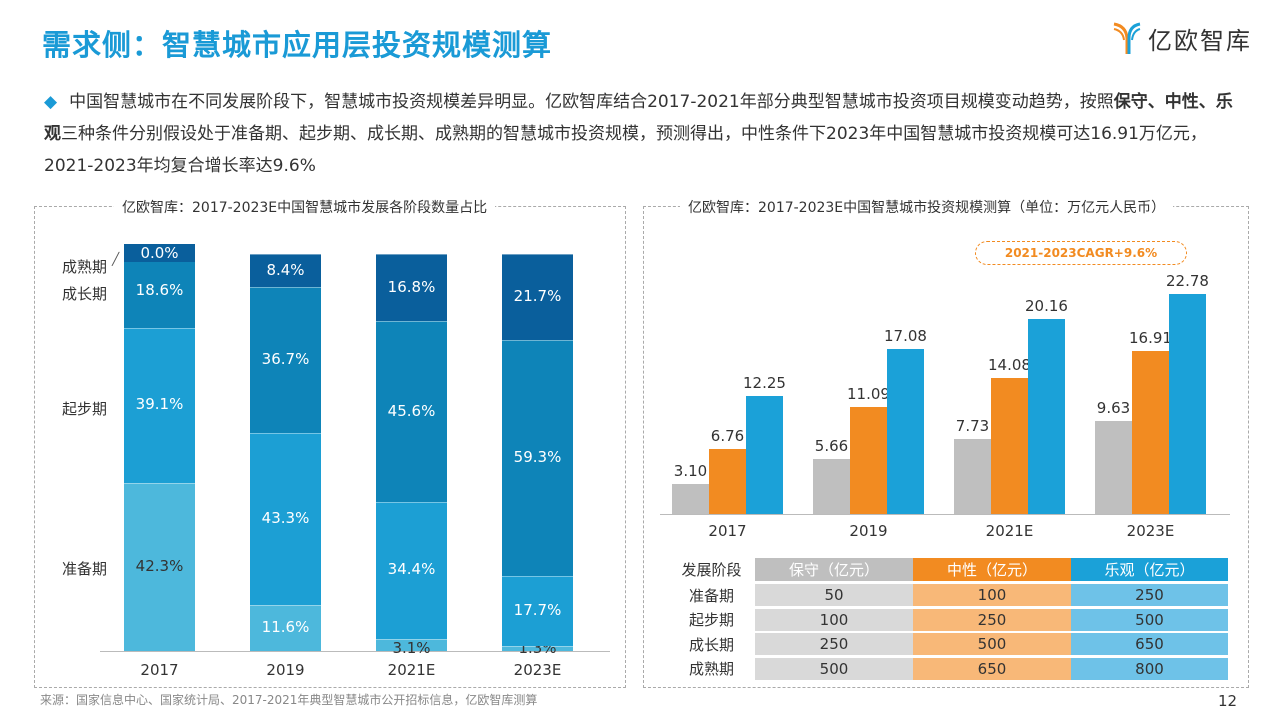 The width and height of the screenshot is (1280, 720). What do you see at coordinates (411, 648) in the screenshot?
I see `data-label: 3.1%` at bounding box center [411, 648].